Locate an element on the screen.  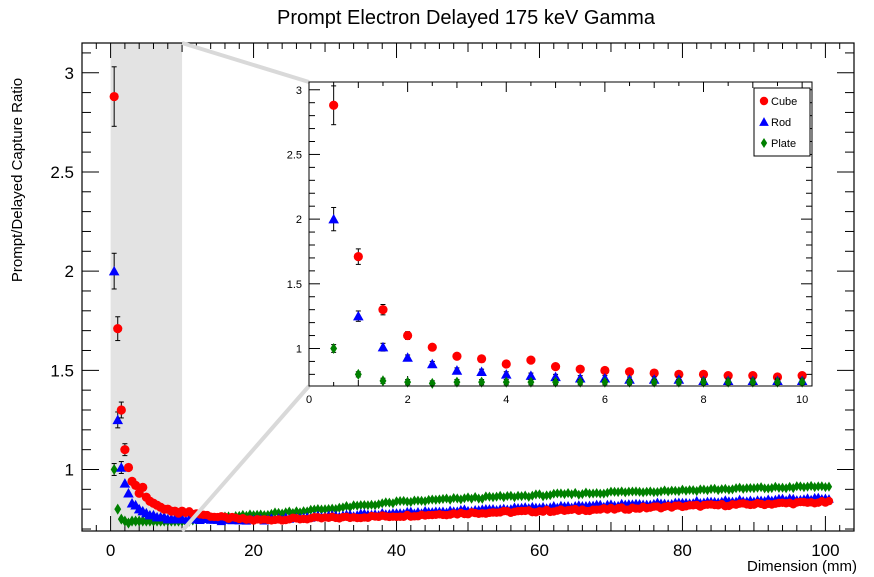
inset-x-tick-label: 4 is located at coordinates (506, 400).